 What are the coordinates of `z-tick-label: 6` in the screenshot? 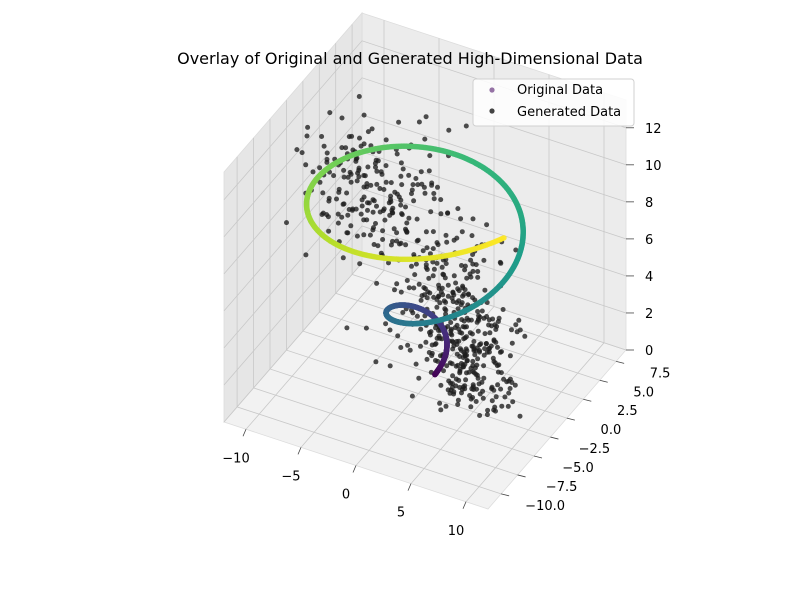 It's located at (649, 240).